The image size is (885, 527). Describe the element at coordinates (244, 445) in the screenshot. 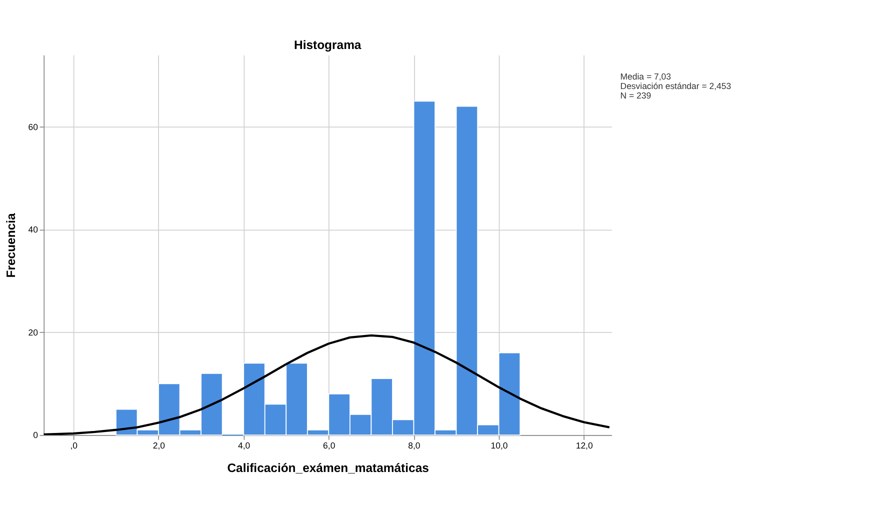

I see `x-tick-label: 4,0` at that location.